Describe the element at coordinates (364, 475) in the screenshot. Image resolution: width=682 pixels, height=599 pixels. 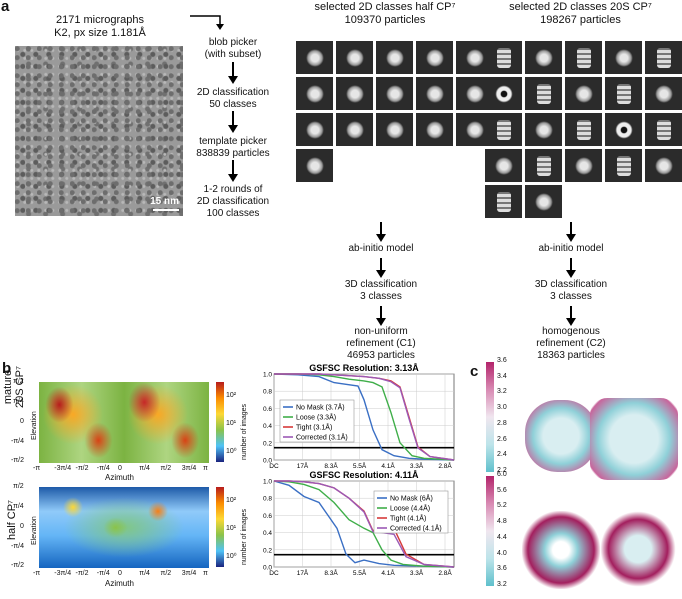
I see `chart-title: GSFSC Resolution: 4.11Å` at that location.